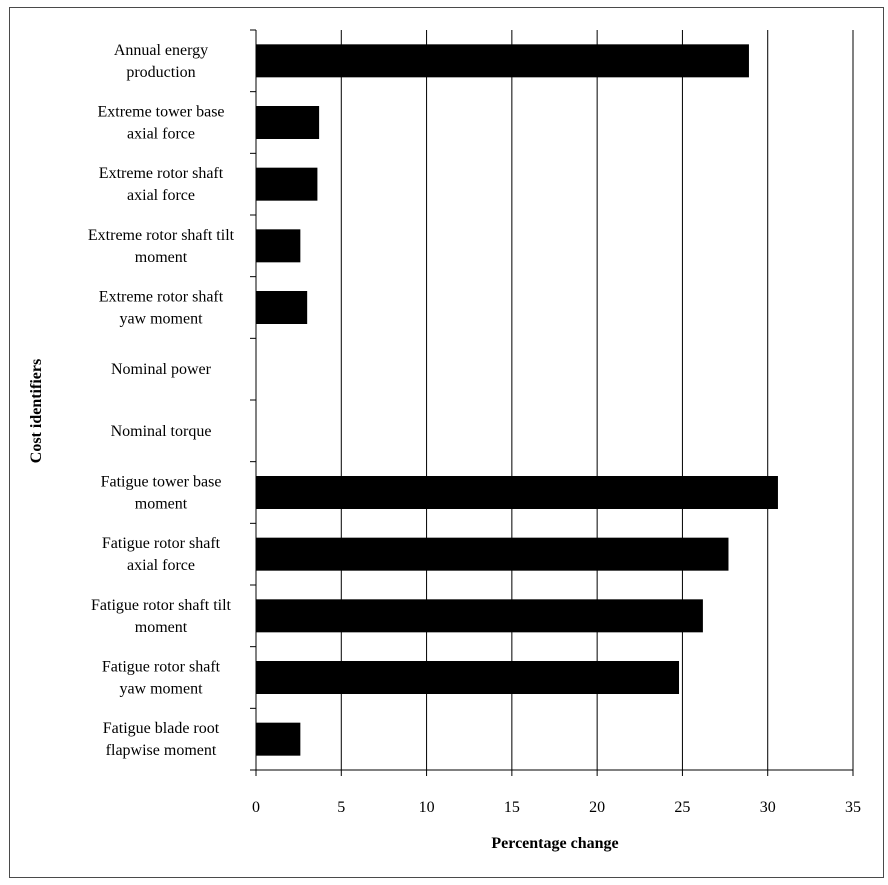 The width and height of the screenshot is (888, 885). What do you see at coordinates (160, 123) in the screenshot?
I see `category-label-2: Extreme tower base axial force` at bounding box center [160, 123].